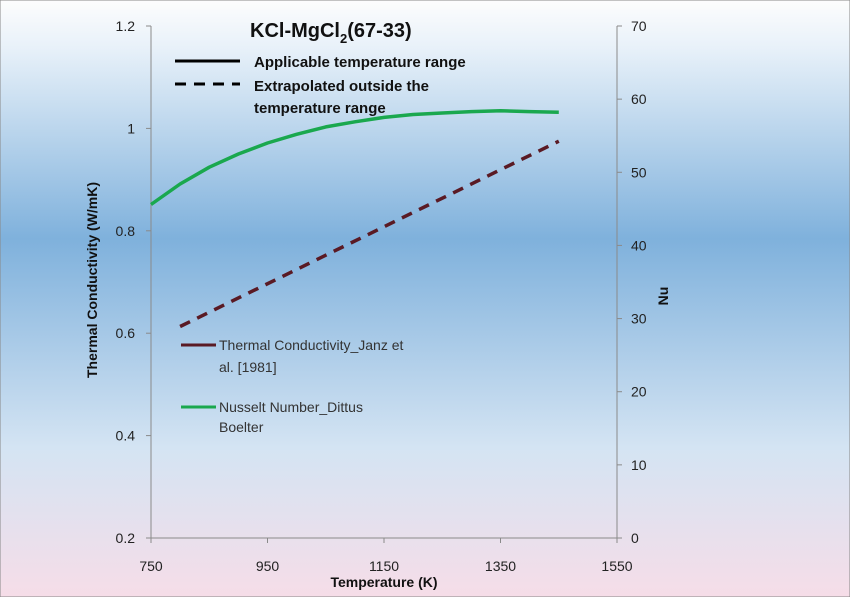  What do you see at coordinates (126, 231) in the screenshot?
I see `left-y-tick-label: 0.8` at bounding box center [126, 231].